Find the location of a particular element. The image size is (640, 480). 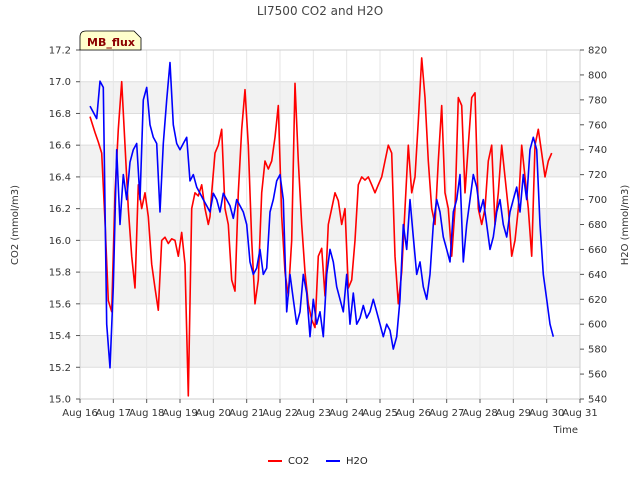

x-tick-label: Aug 24 is located at coordinates (346, 413).